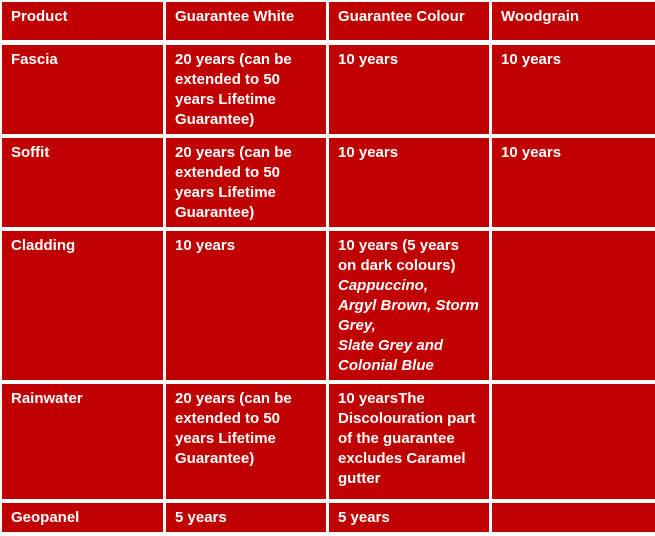  Describe the element at coordinates (410, 91) in the screenshot. I see `cell-fascia-guarantee-colour: 10 years` at that location.